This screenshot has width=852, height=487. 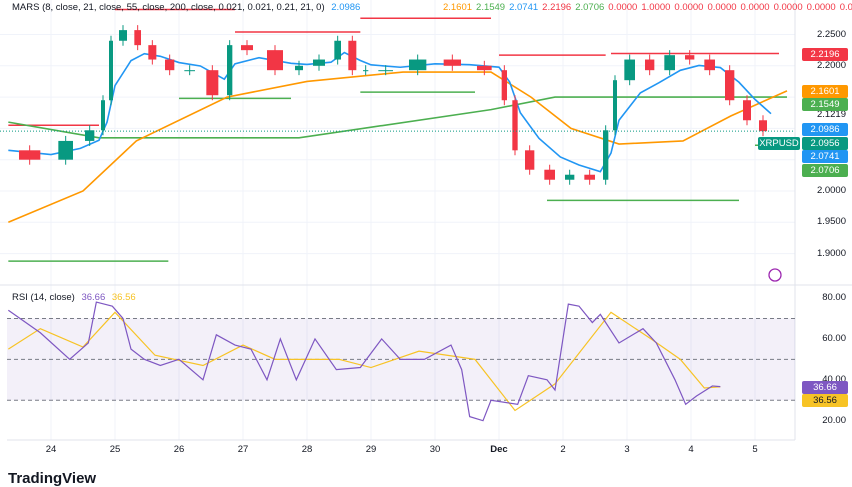 I want to click on price-tag: 2.0986, so click(x=825, y=130).